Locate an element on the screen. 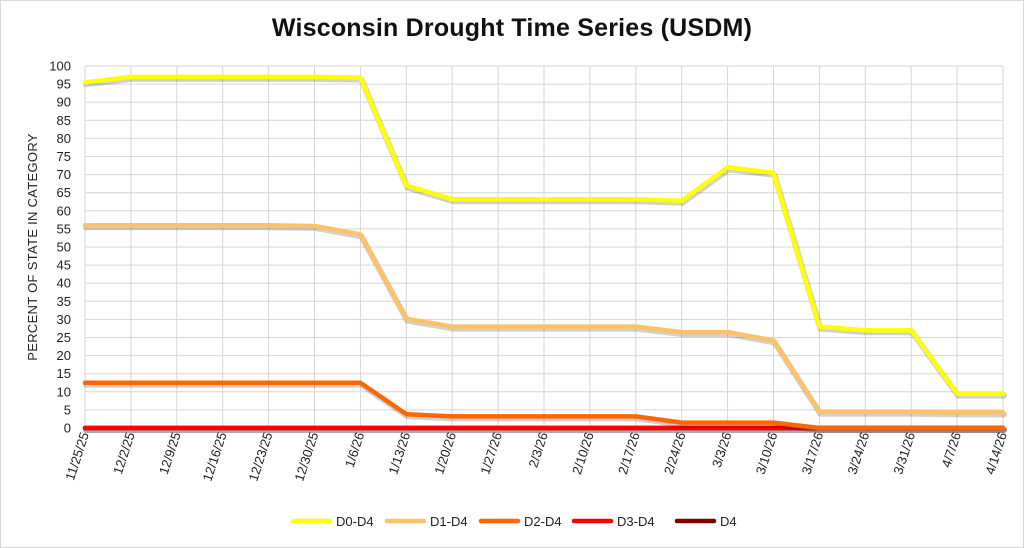 The width and height of the screenshot is (1024, 548). y-tick-label: 5 is located at coordinates (67, 409).